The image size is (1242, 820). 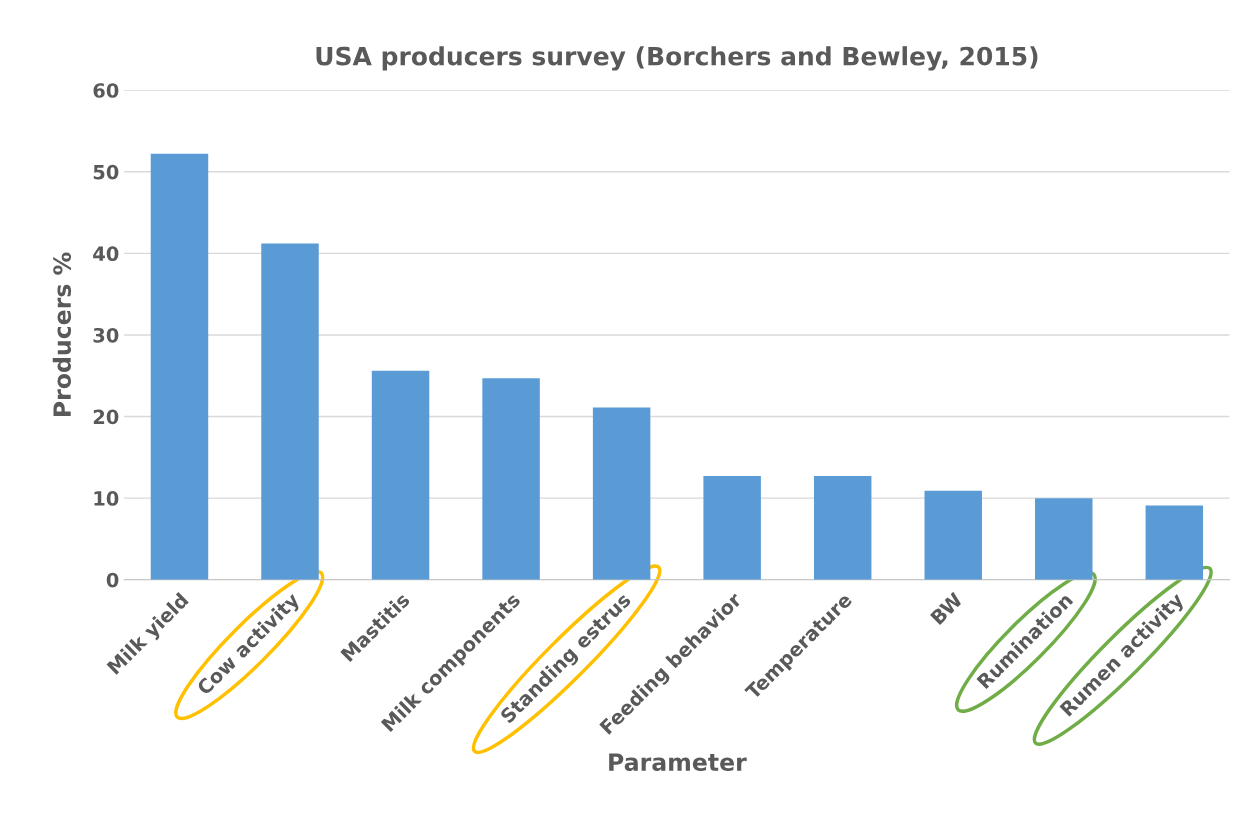 What do you see at coordinates (106, 417) in the screenshot?
I see `y-tick-label: 20` at bounding box center [106, 417].